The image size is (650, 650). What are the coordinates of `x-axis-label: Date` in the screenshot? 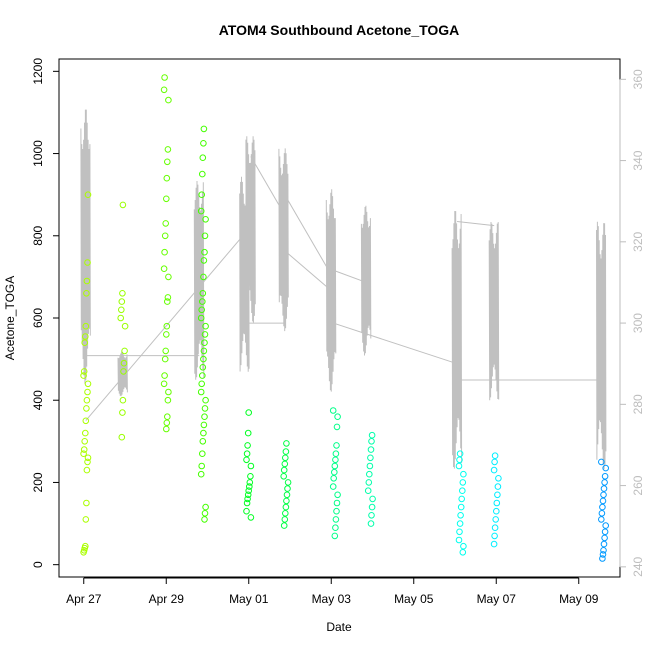 It's located at (339, 627).